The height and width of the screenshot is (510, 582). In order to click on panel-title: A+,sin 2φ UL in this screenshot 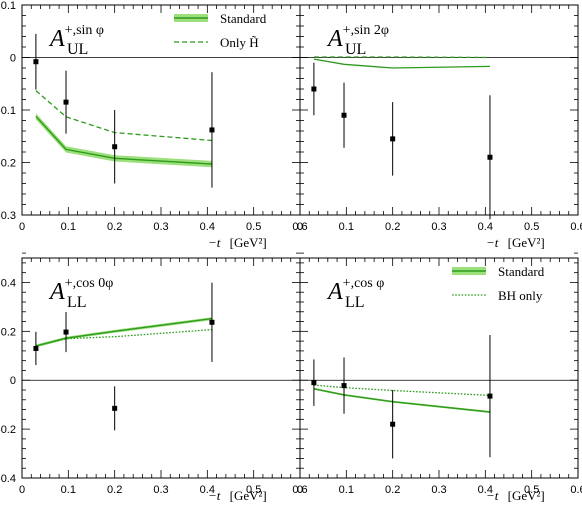, I will do `click(357, 40)`.